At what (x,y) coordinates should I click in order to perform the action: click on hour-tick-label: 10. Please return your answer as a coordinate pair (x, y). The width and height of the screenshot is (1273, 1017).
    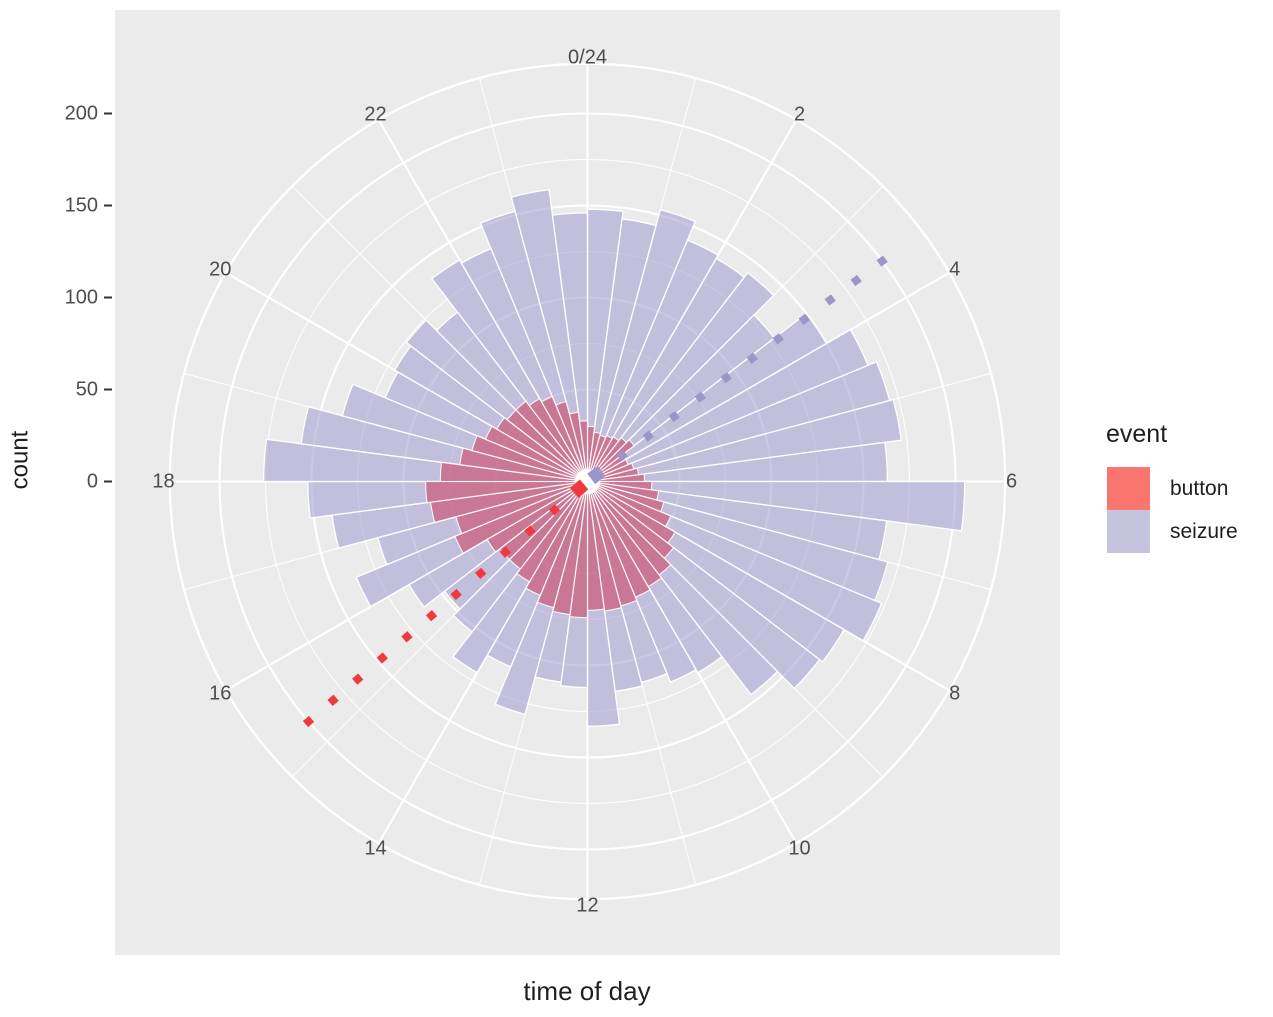
    Looking at the image, I should click on (799, 849).